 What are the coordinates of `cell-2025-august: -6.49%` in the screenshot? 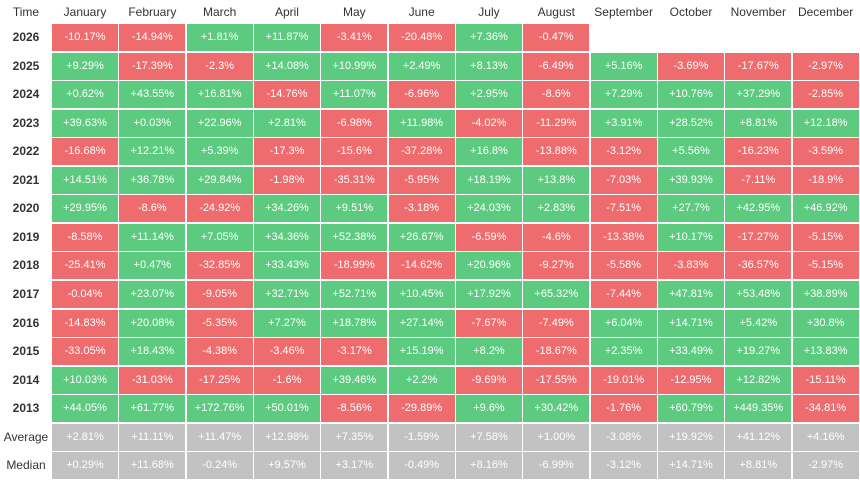 It's located at (556, 66).